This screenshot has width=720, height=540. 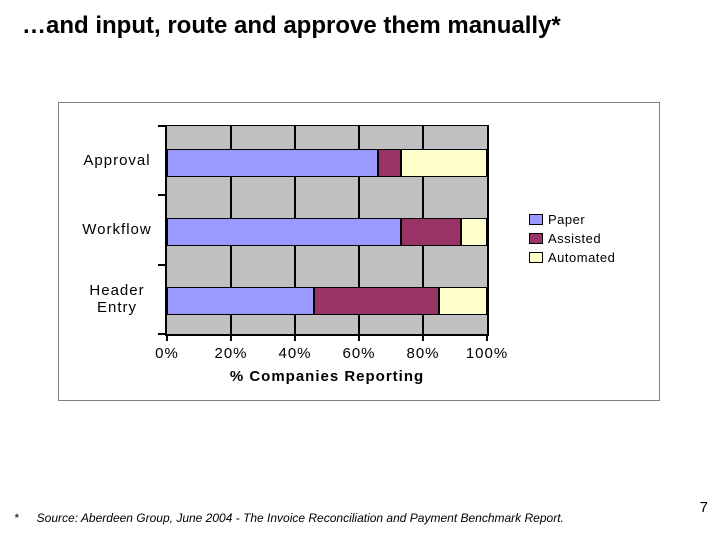 What do you see at coordinates (536, 257) in the screenshot?
I see `legend-swatch-automated` at bounding box center [536, 257].